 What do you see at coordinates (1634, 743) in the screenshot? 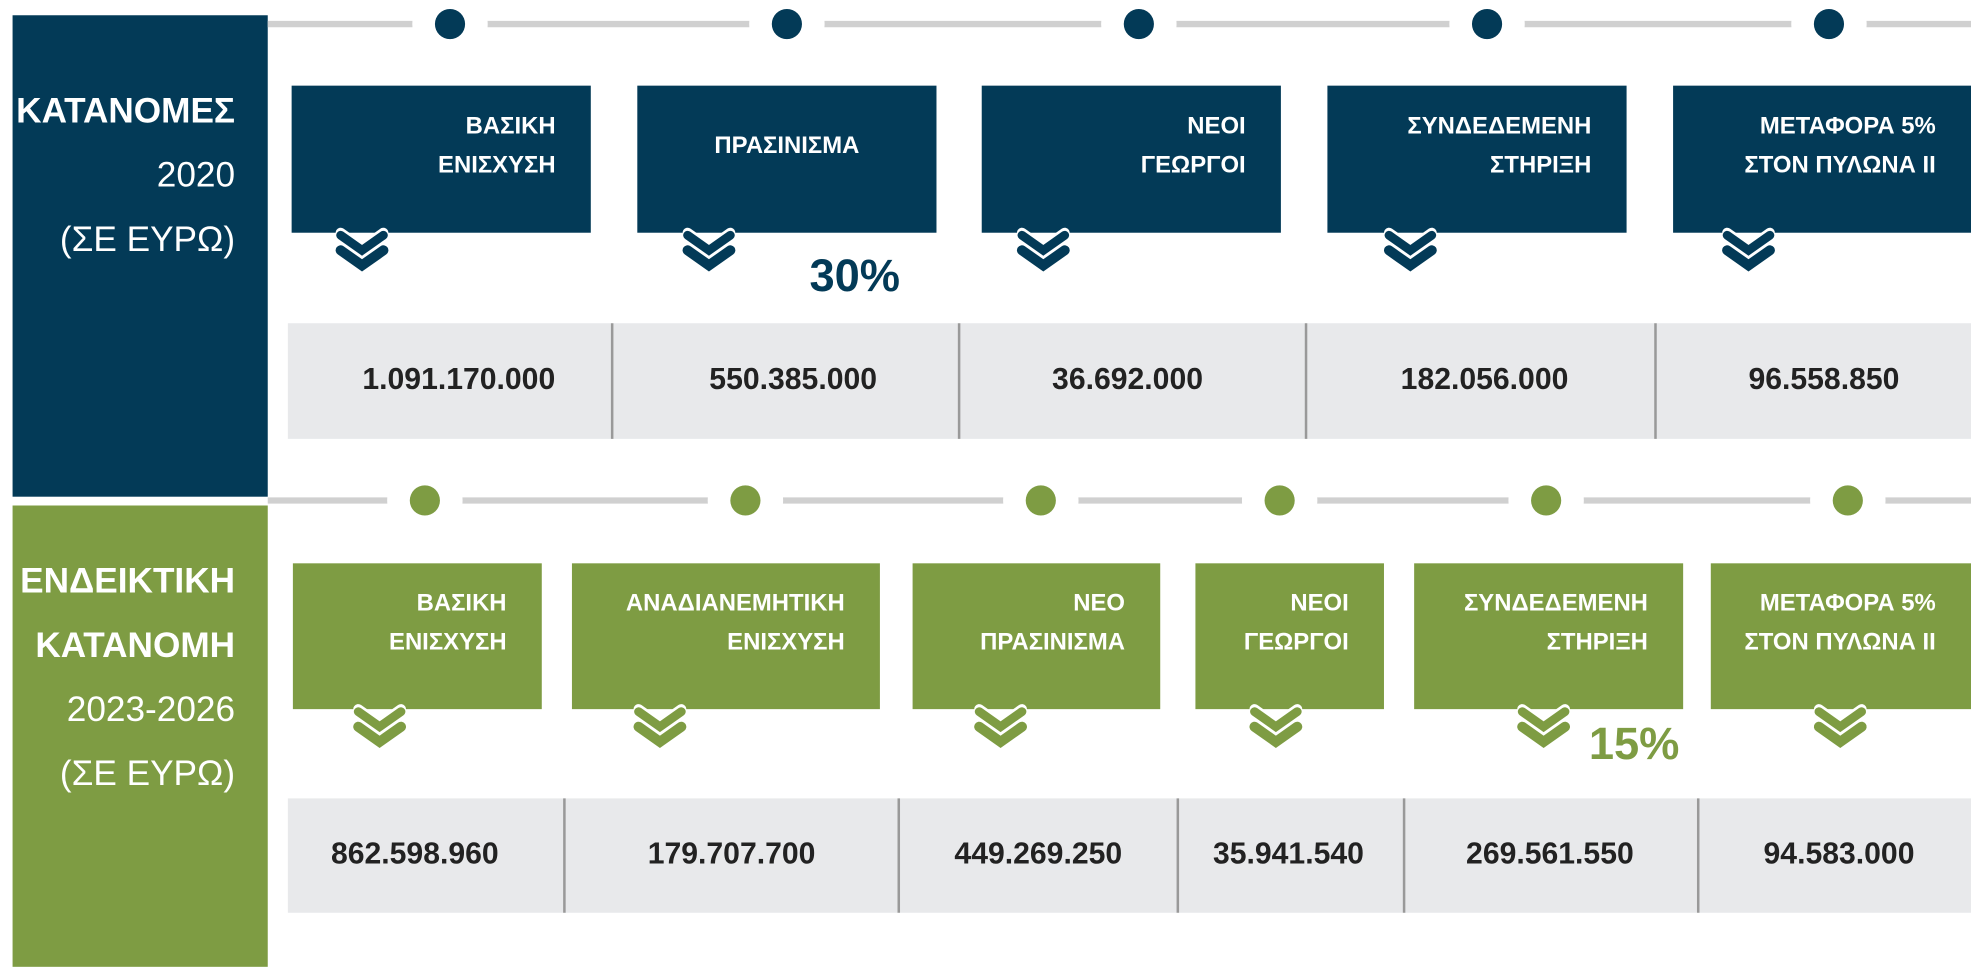
I see `percent-annotation: 15%` at bounding box center [1634, 743].